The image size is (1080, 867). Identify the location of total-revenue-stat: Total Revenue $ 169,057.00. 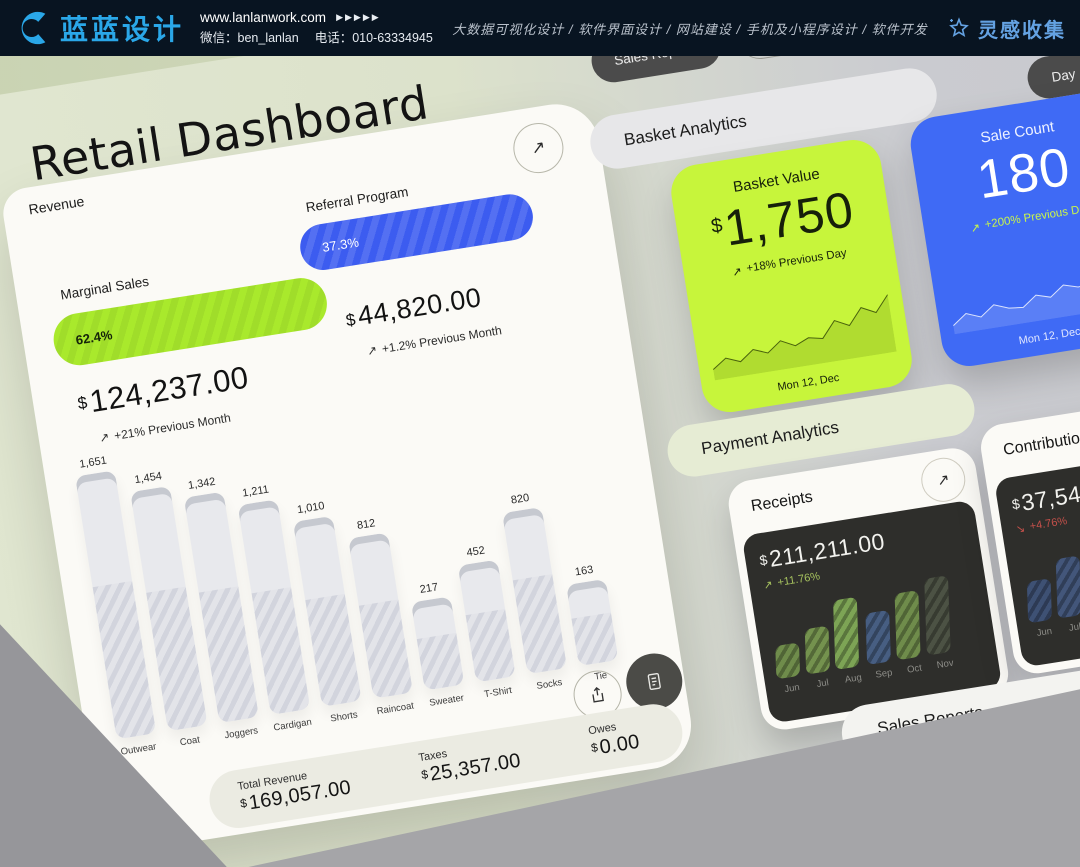
(294, 792).